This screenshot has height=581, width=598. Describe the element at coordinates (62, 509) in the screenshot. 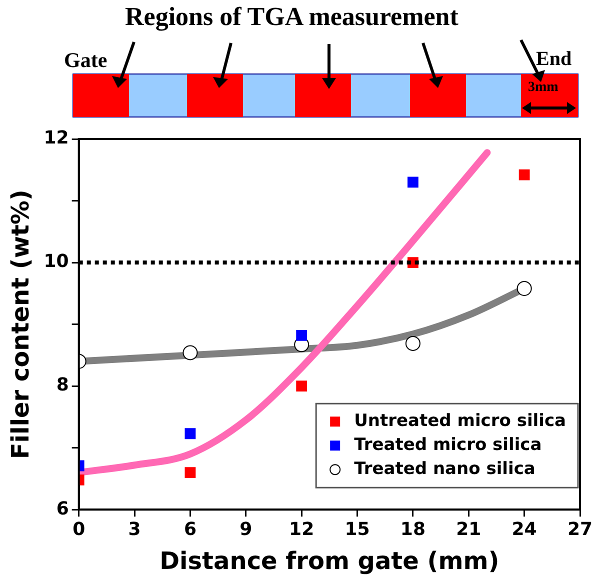

I see `y-tick-label: 6` at that location.